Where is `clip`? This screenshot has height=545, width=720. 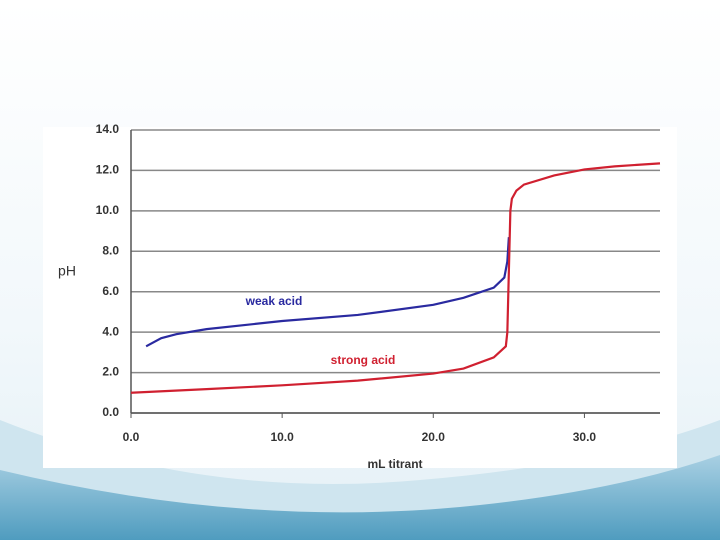
clip is located at coordinates (360, 504).